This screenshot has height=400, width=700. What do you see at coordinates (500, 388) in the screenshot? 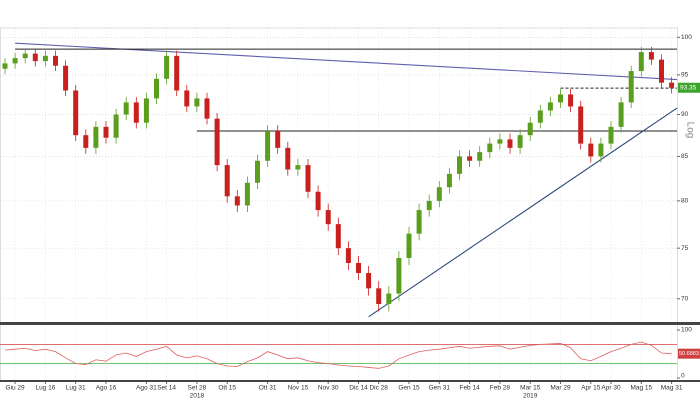
I see `x-tick-label: Feb 28` at bounding box center [500, 388].